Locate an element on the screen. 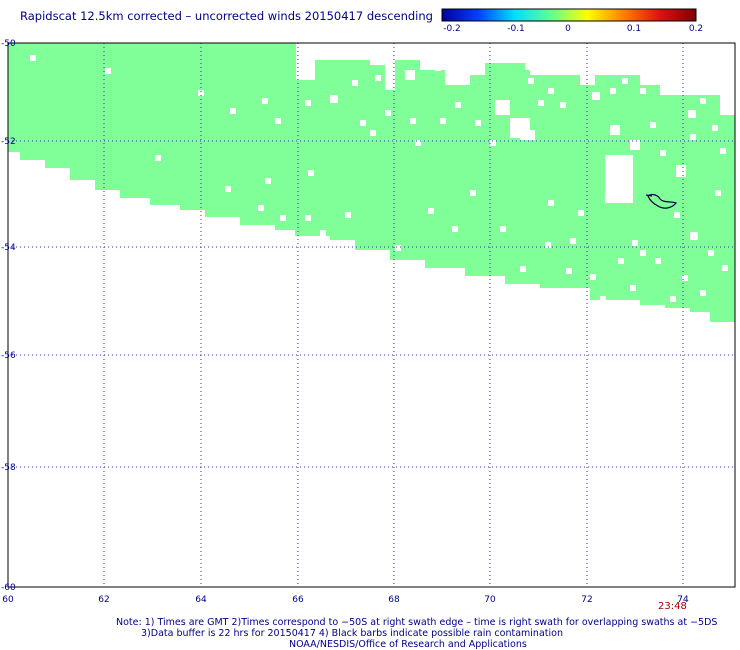 The height and width of the screenshot is (650, 740). latitude-labels: -50 -52 -54 -56 -58 -60 is located at coordinates (8, 316).